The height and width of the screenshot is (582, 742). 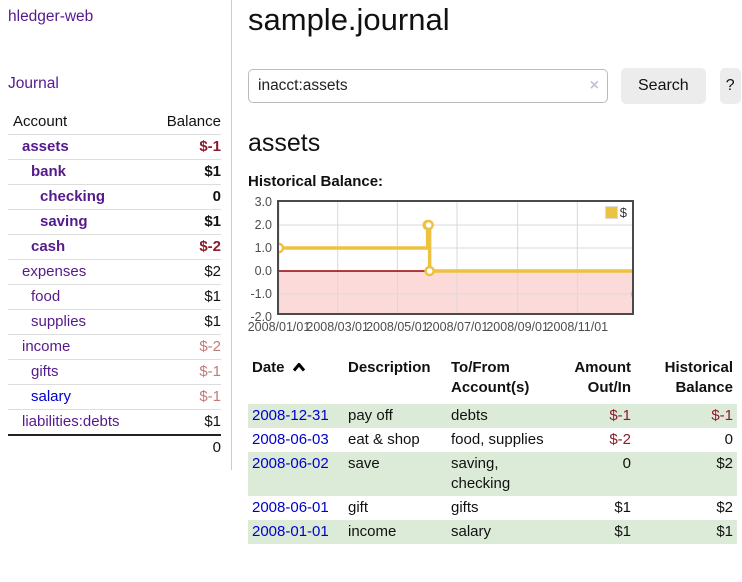 What do you see at coordinates (290, 415) in the screenshot?
I see `transaction-date-link: 2008-12-31` at bounding box center [290, 415].